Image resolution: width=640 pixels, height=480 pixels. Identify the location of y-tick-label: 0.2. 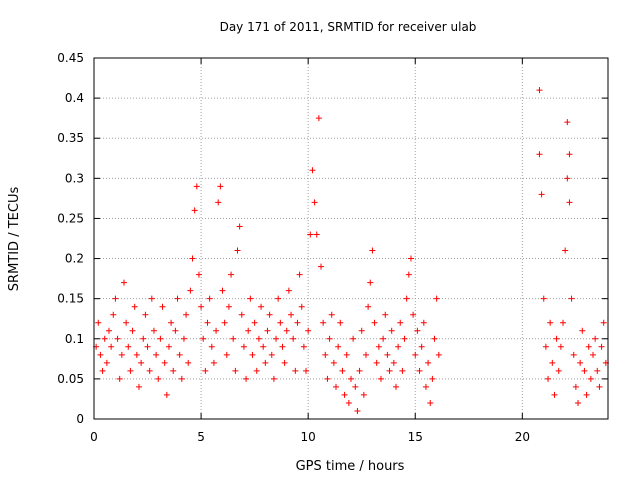
(74, 259).